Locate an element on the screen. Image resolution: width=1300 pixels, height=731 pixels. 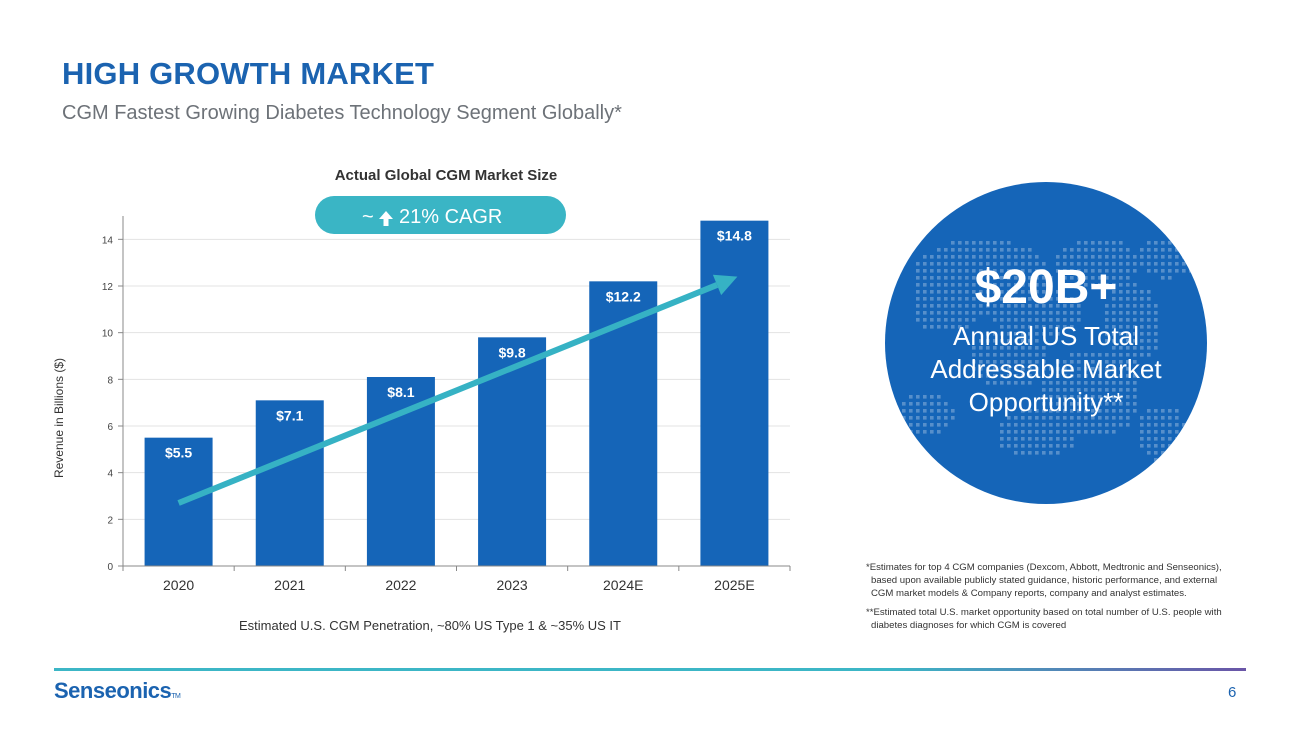
description-line-2: Addressable Market is located at coordinates (1046, 369).